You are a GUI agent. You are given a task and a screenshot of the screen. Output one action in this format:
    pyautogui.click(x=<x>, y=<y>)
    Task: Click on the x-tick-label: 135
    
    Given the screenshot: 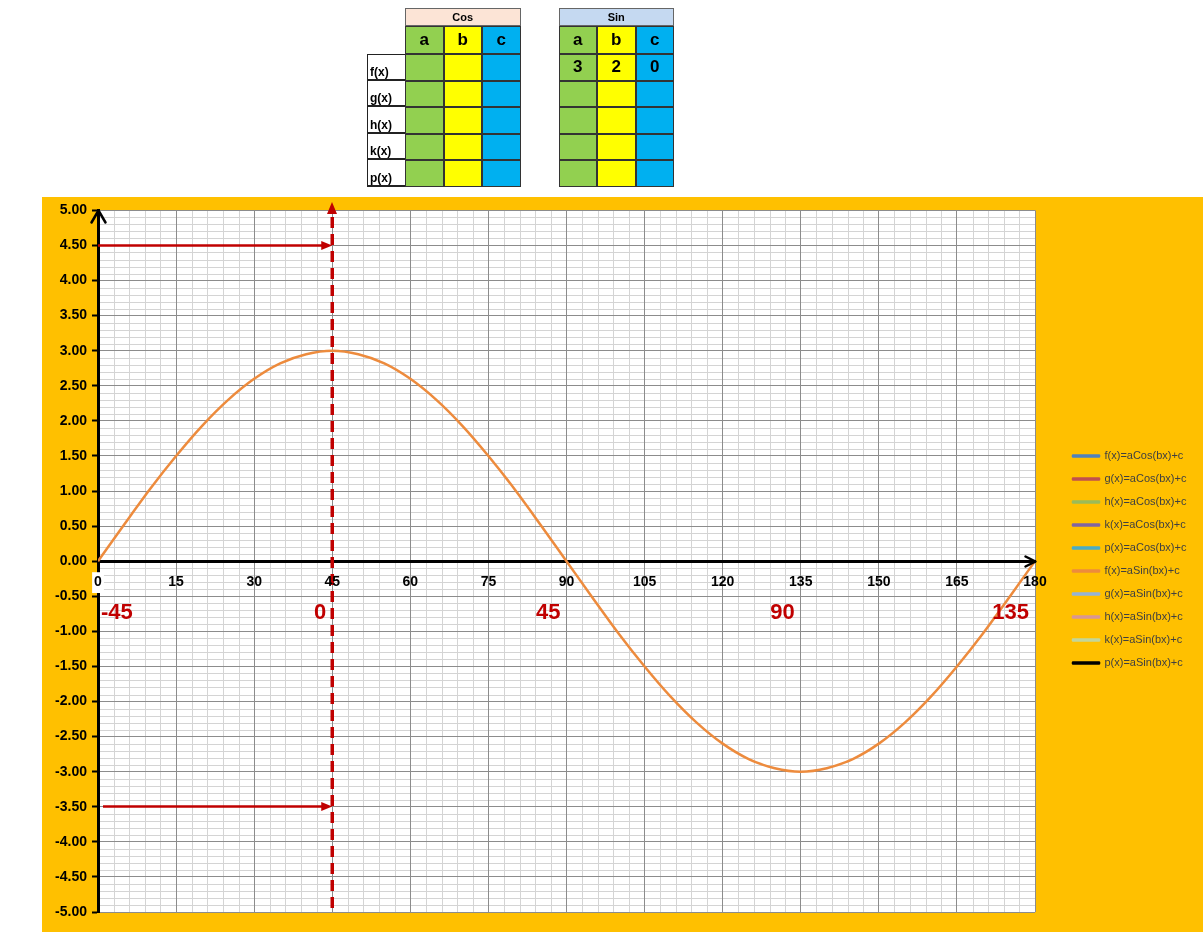 What is the action you would take?
    pyautogui.click(x=801, y=581)
    